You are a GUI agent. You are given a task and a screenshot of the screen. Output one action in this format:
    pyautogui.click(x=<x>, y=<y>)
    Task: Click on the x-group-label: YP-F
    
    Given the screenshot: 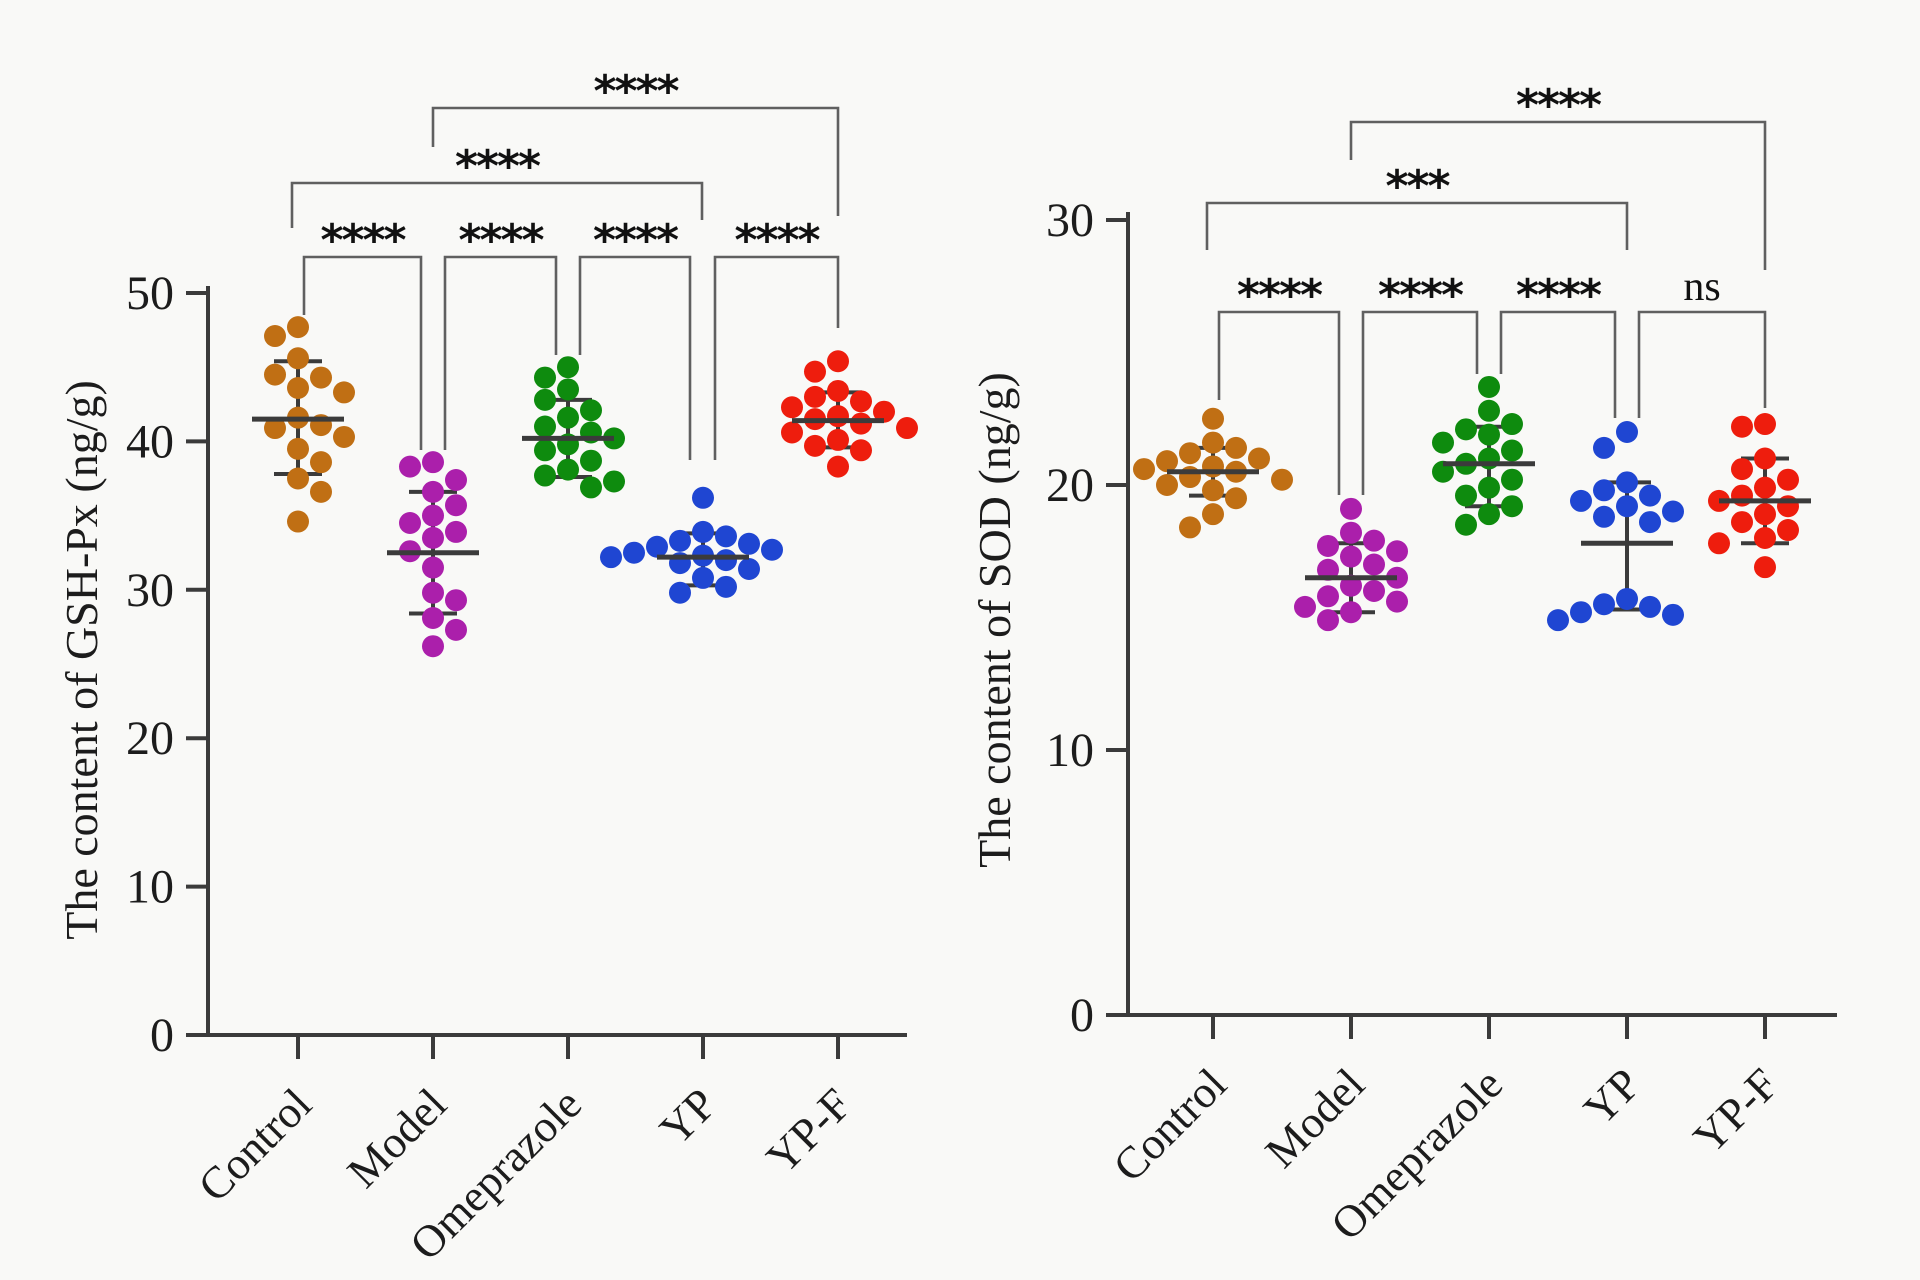 What is the action you would take?
    pyautogui.click(x=809, y=1131)
    